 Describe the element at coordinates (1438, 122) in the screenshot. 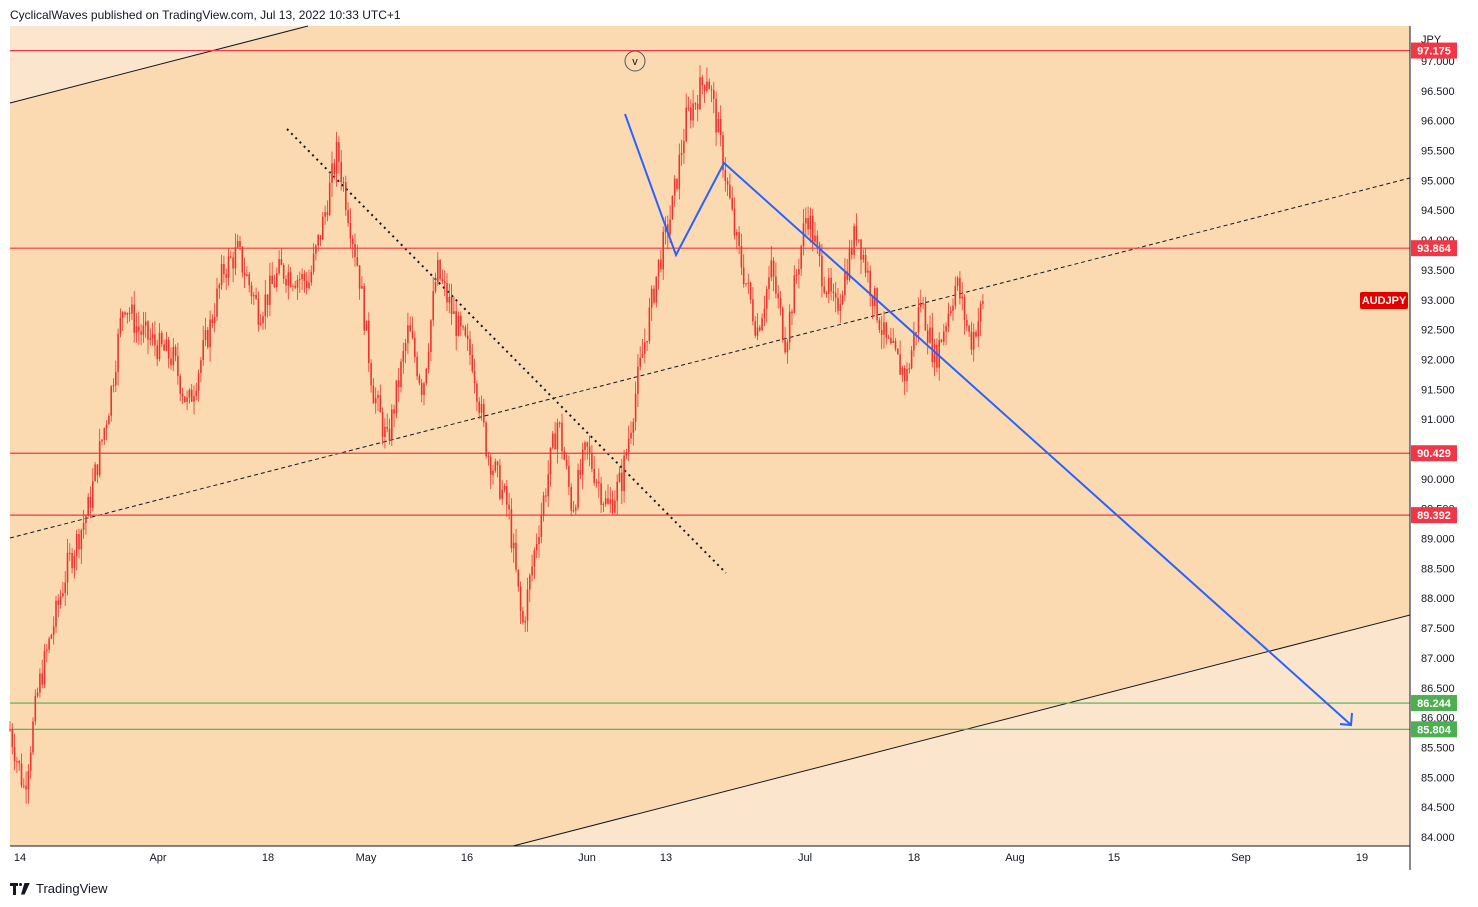

I see `y-tick-label: 96.000` at that location.